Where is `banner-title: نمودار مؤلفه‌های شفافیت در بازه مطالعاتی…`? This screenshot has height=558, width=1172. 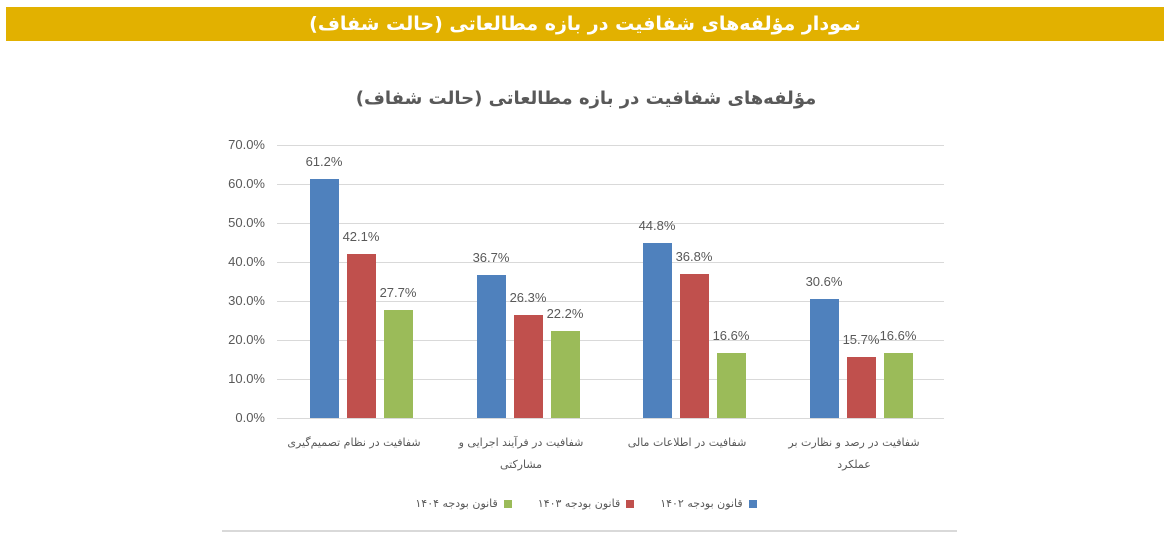 banner-title: نمودار مؤلفه‌های شفافیت در بازه مطالعاتی… is located at coordinates (585, 24).